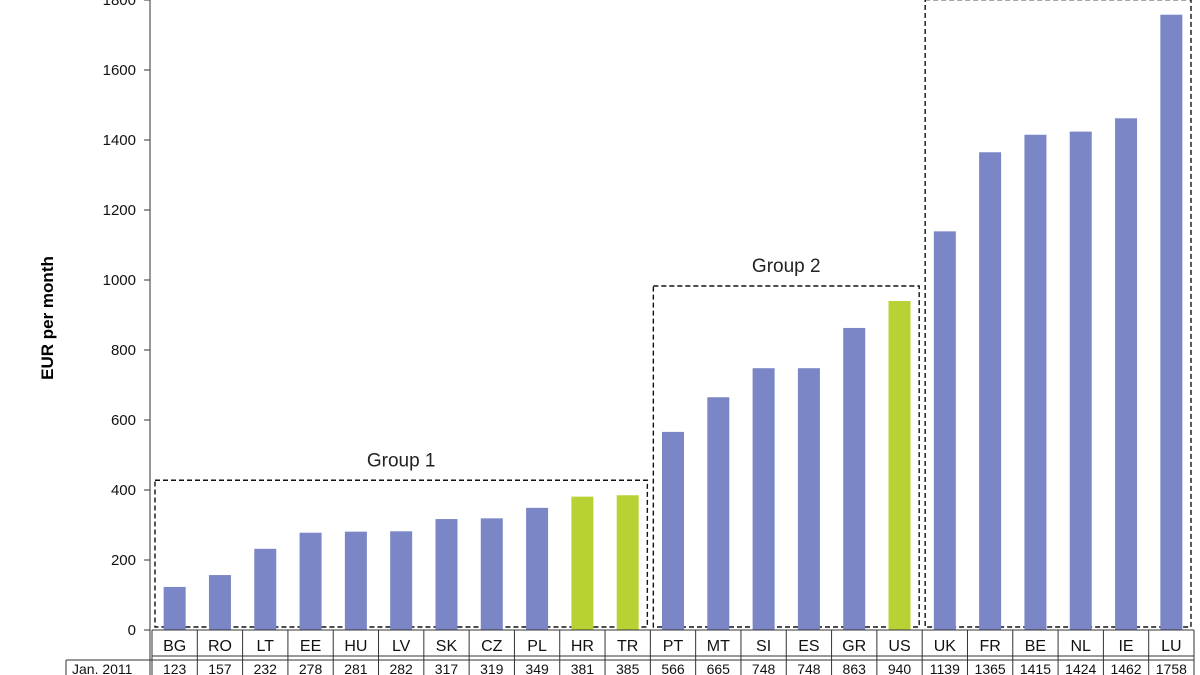  I want to click on category-label: BE, so click(1035, 646).